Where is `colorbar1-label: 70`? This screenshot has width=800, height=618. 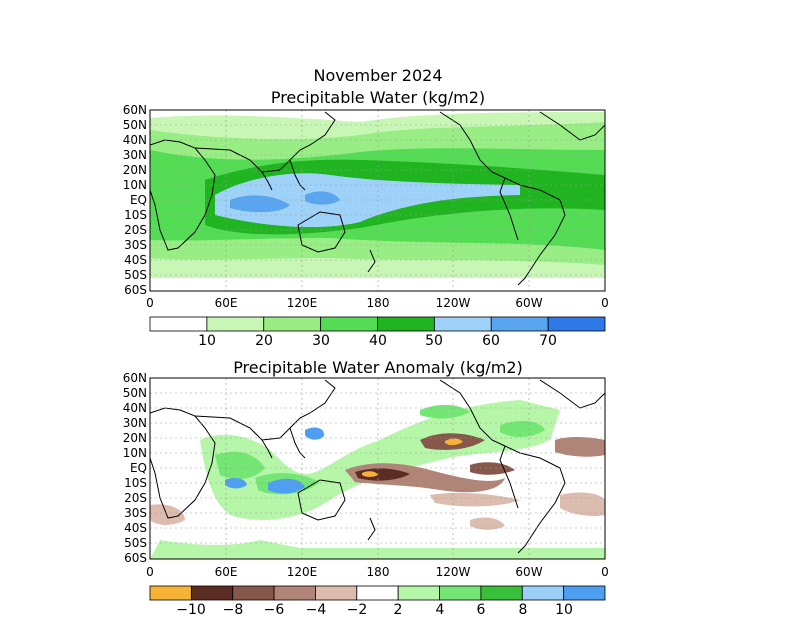 colorbar1-label: 70 is located at coordinates (548, 341).